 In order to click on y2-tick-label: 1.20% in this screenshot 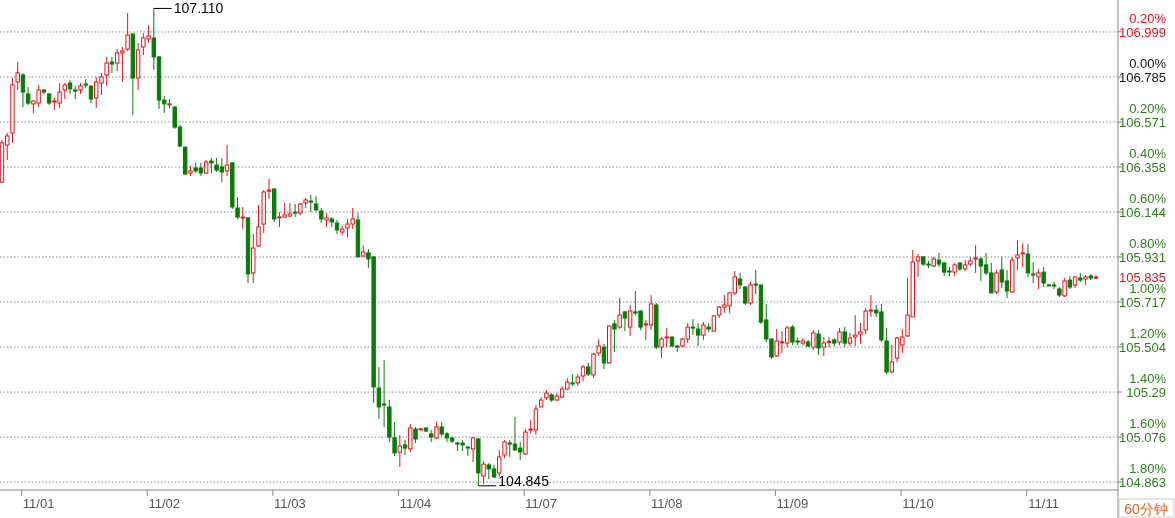, I will do `click(1148, 334)`.